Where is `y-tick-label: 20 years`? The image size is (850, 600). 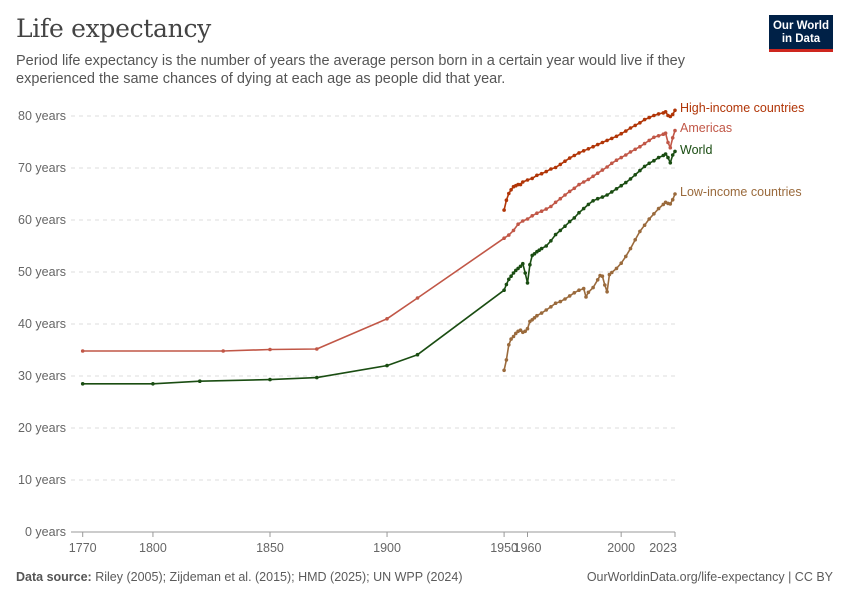
y-tick-label: 20 years is located at coordinates (42, 428).